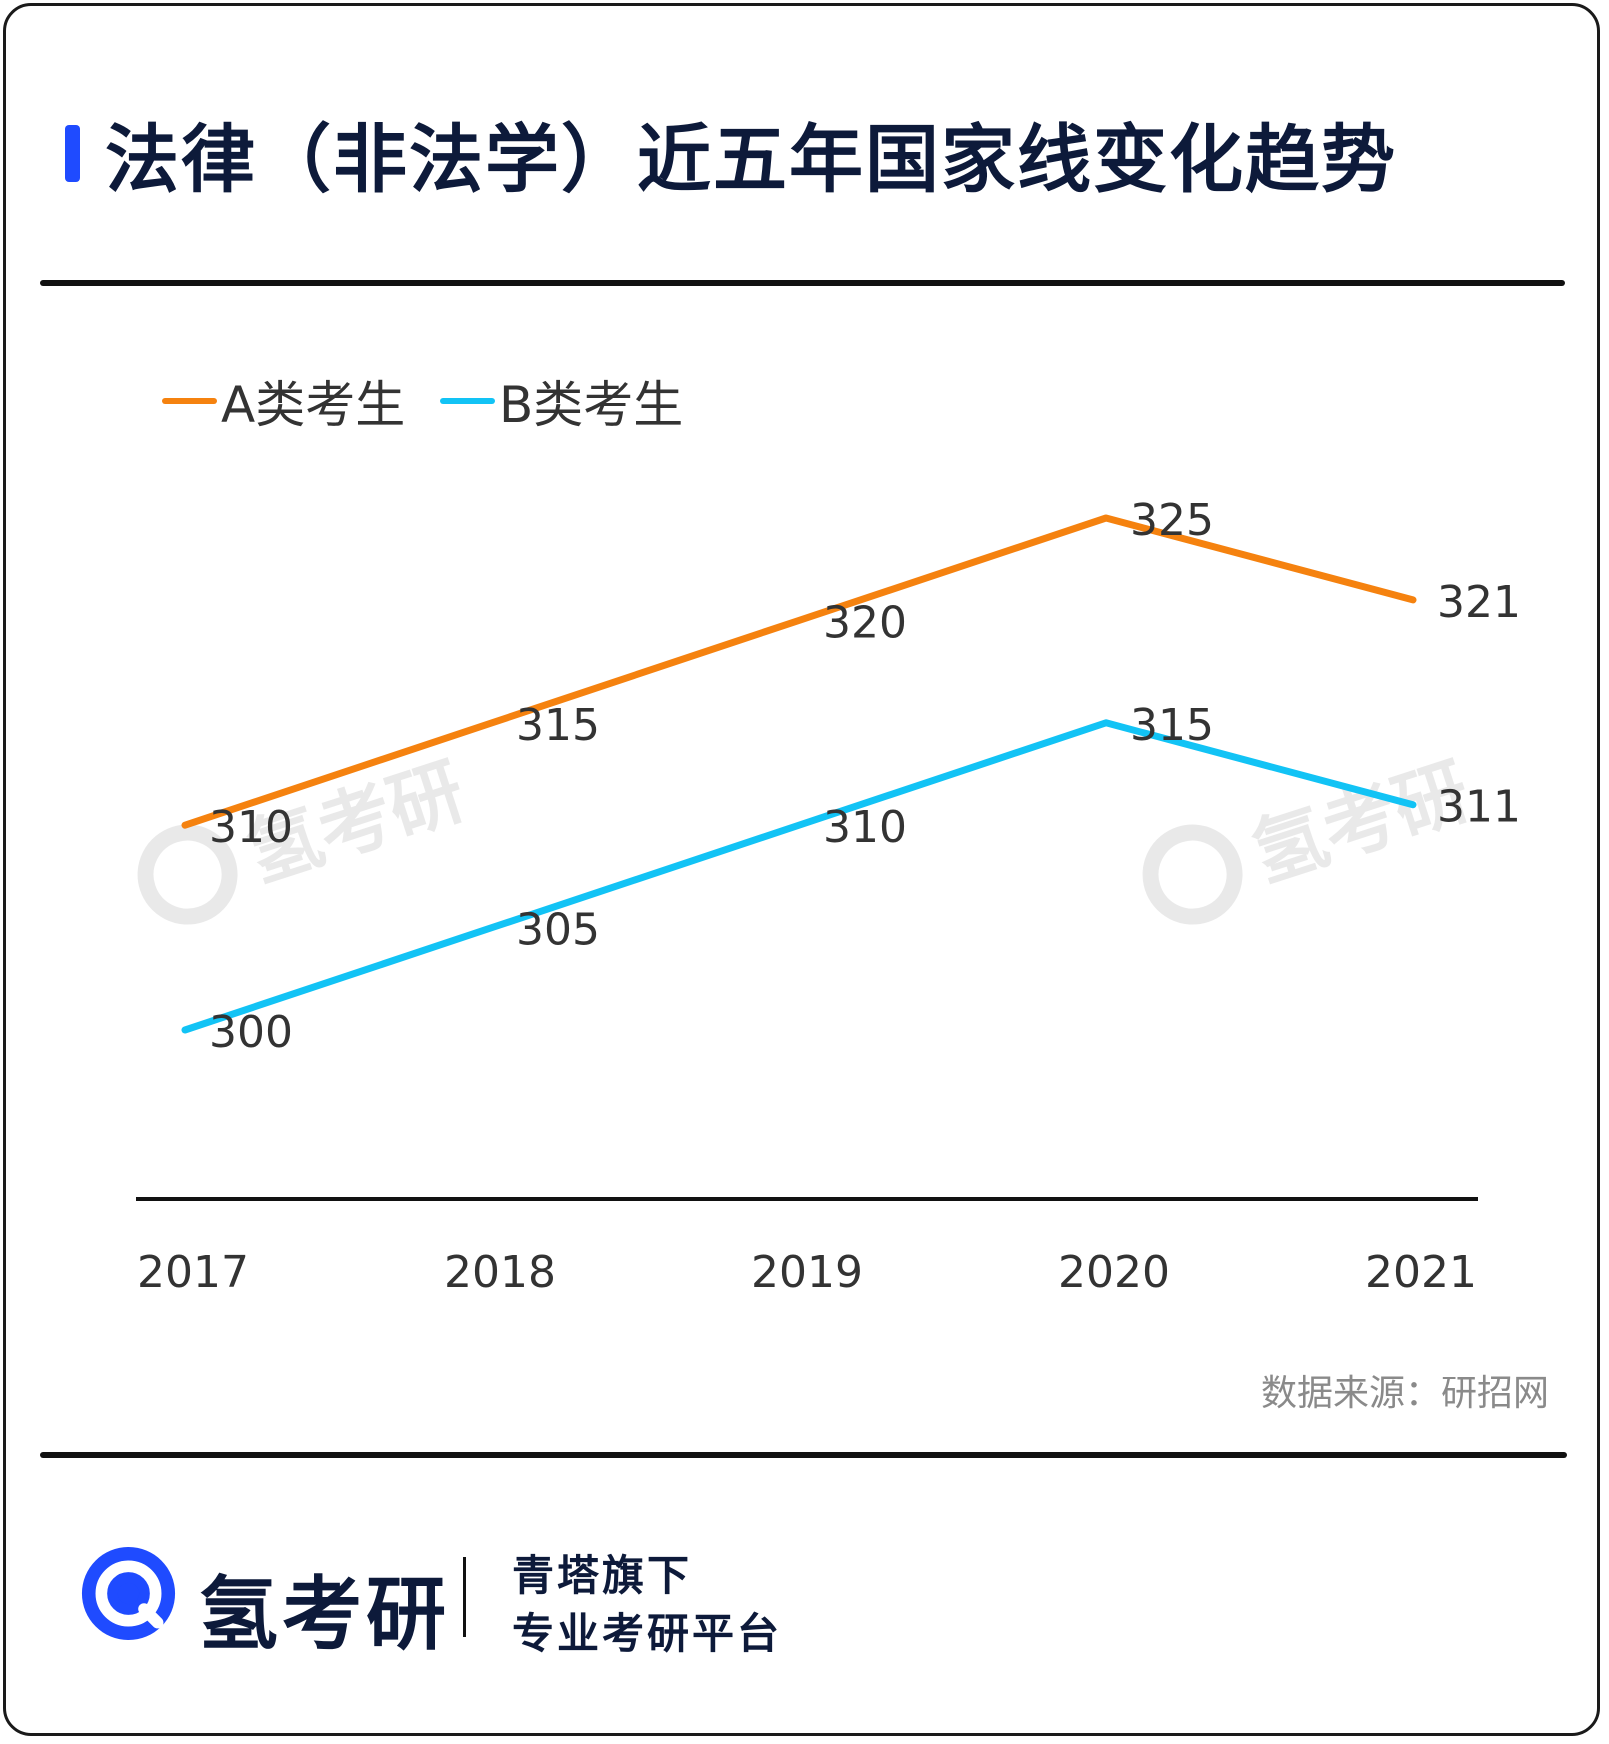 This screenshot has width=1609, height=1744. Describe the element at coordinates (807, 1272) in the screenshot. I see `x-tick-label-2019: 2019` at that location.